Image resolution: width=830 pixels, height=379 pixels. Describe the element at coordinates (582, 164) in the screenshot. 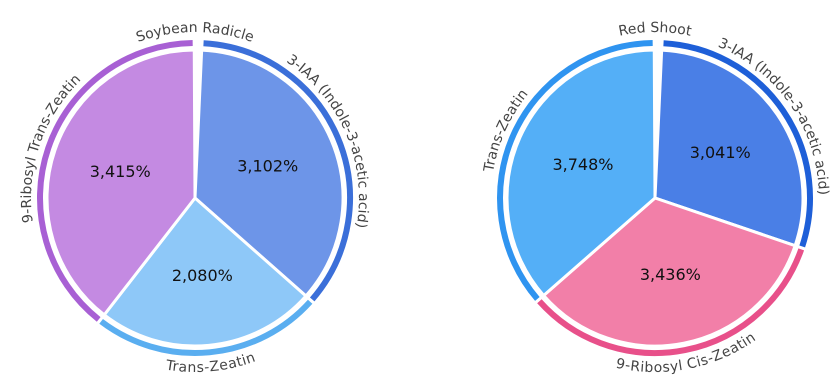

I see `value-label: 3,748%` at that location.